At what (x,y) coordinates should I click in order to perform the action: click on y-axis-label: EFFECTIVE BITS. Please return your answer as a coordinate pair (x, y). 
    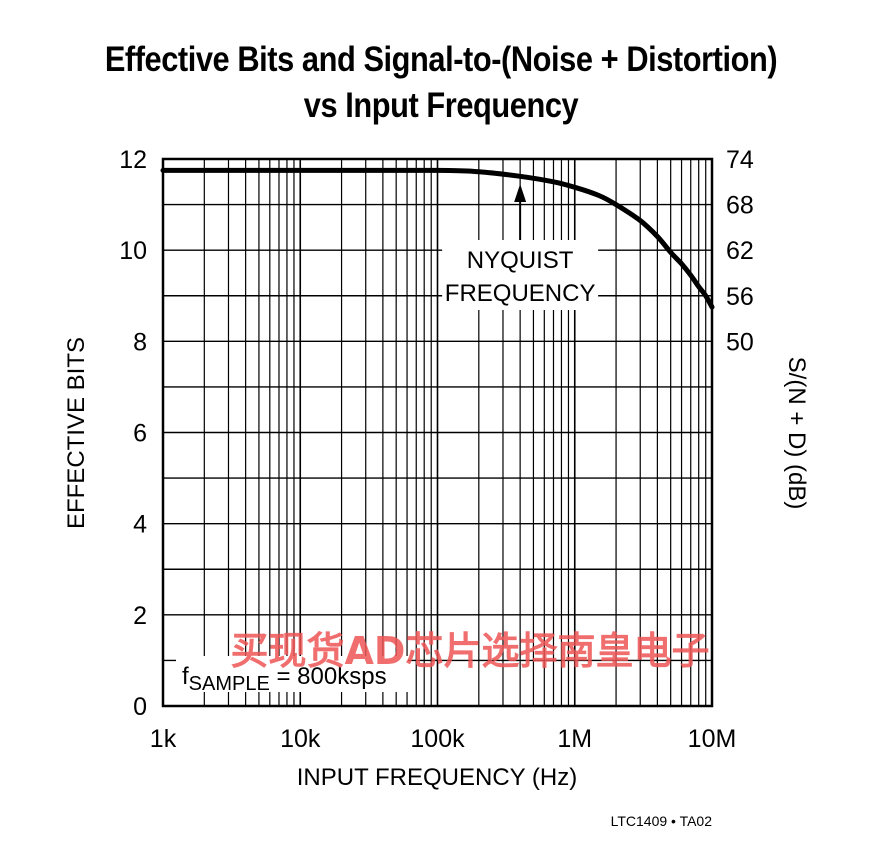
    Looking at the image, I should click on (76, 433).